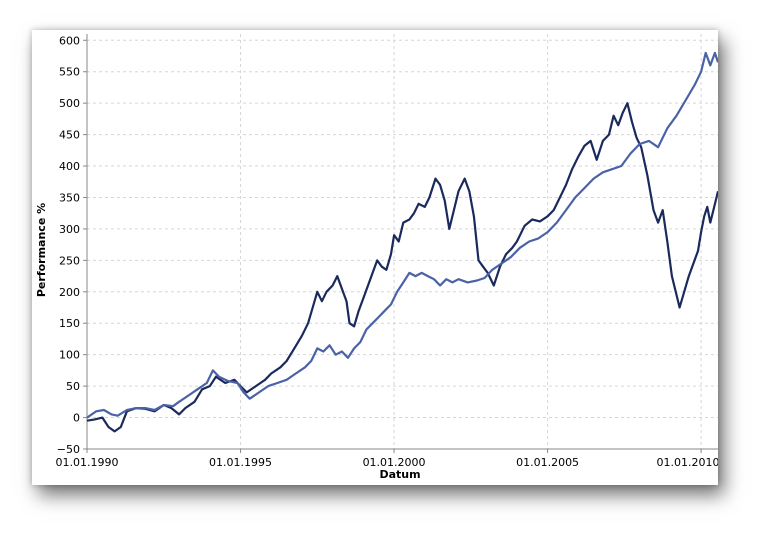 This screenshot has height=548, width=782. I want to click on y-tick-label: 300, so click(69, 229).